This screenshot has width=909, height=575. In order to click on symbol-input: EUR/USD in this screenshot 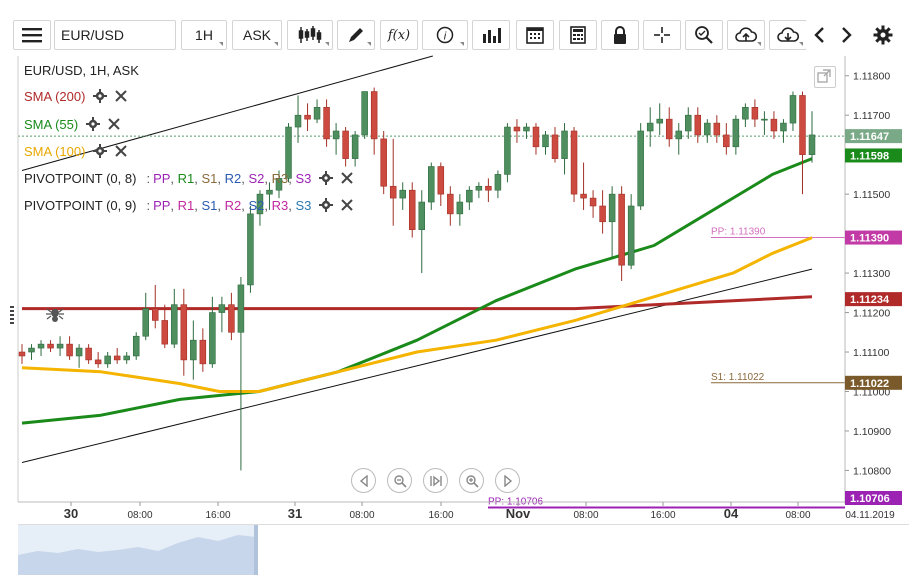, I will do `click(115, 35)`.